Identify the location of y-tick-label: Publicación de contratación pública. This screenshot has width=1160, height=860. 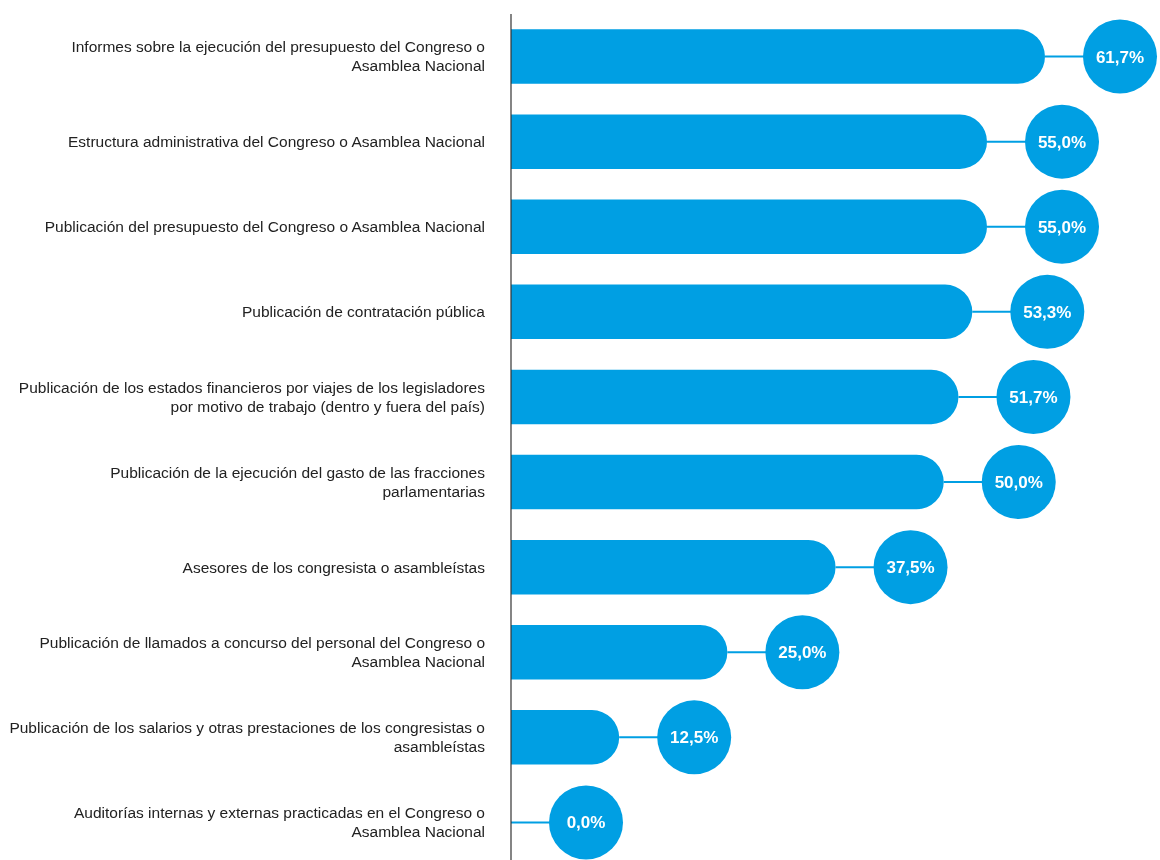
(364, 312).